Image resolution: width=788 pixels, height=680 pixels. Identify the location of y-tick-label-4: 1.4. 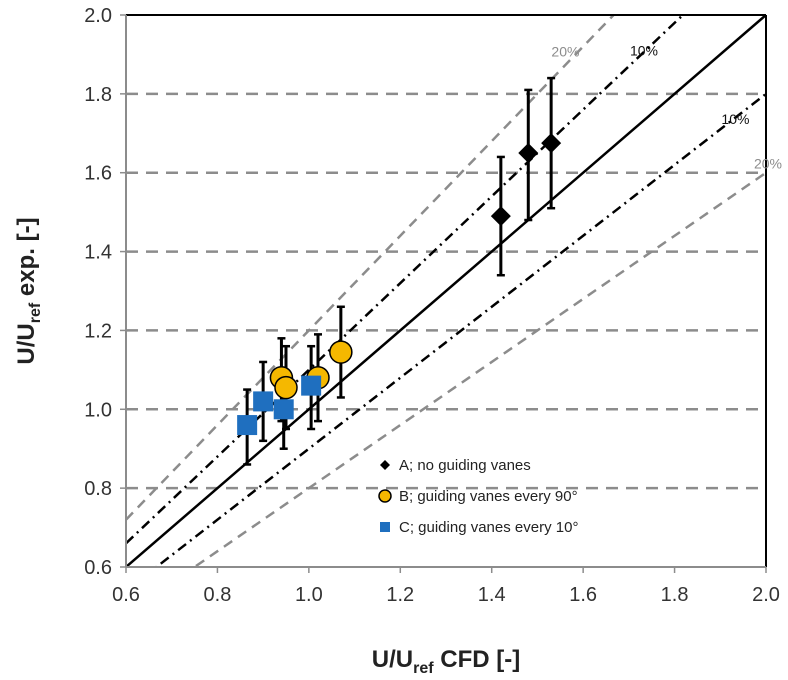
(98, 253).